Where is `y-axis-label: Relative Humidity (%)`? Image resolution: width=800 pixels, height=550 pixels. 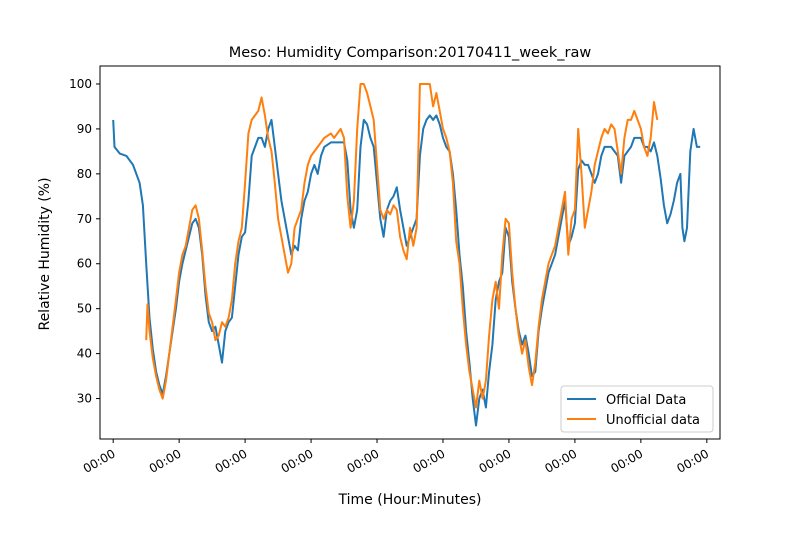
y-axis-label: Relative Humidity (%) is located at coordinates (45, 253).